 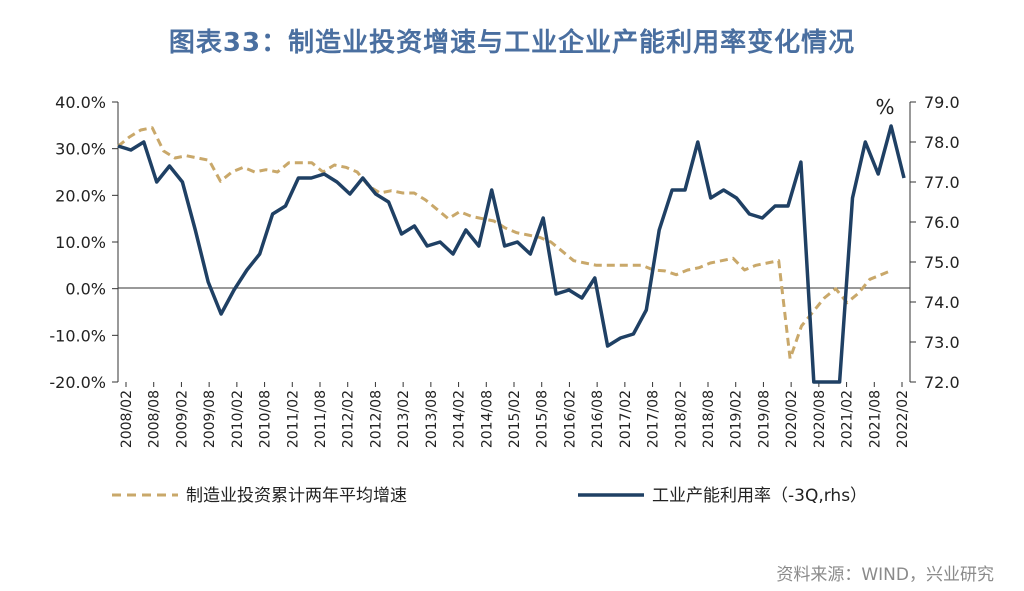 What do you see at coordinates (182, 419) in the screenshot?
I see `x-tick-label: 2009/02` at bounding box center [182, 419].